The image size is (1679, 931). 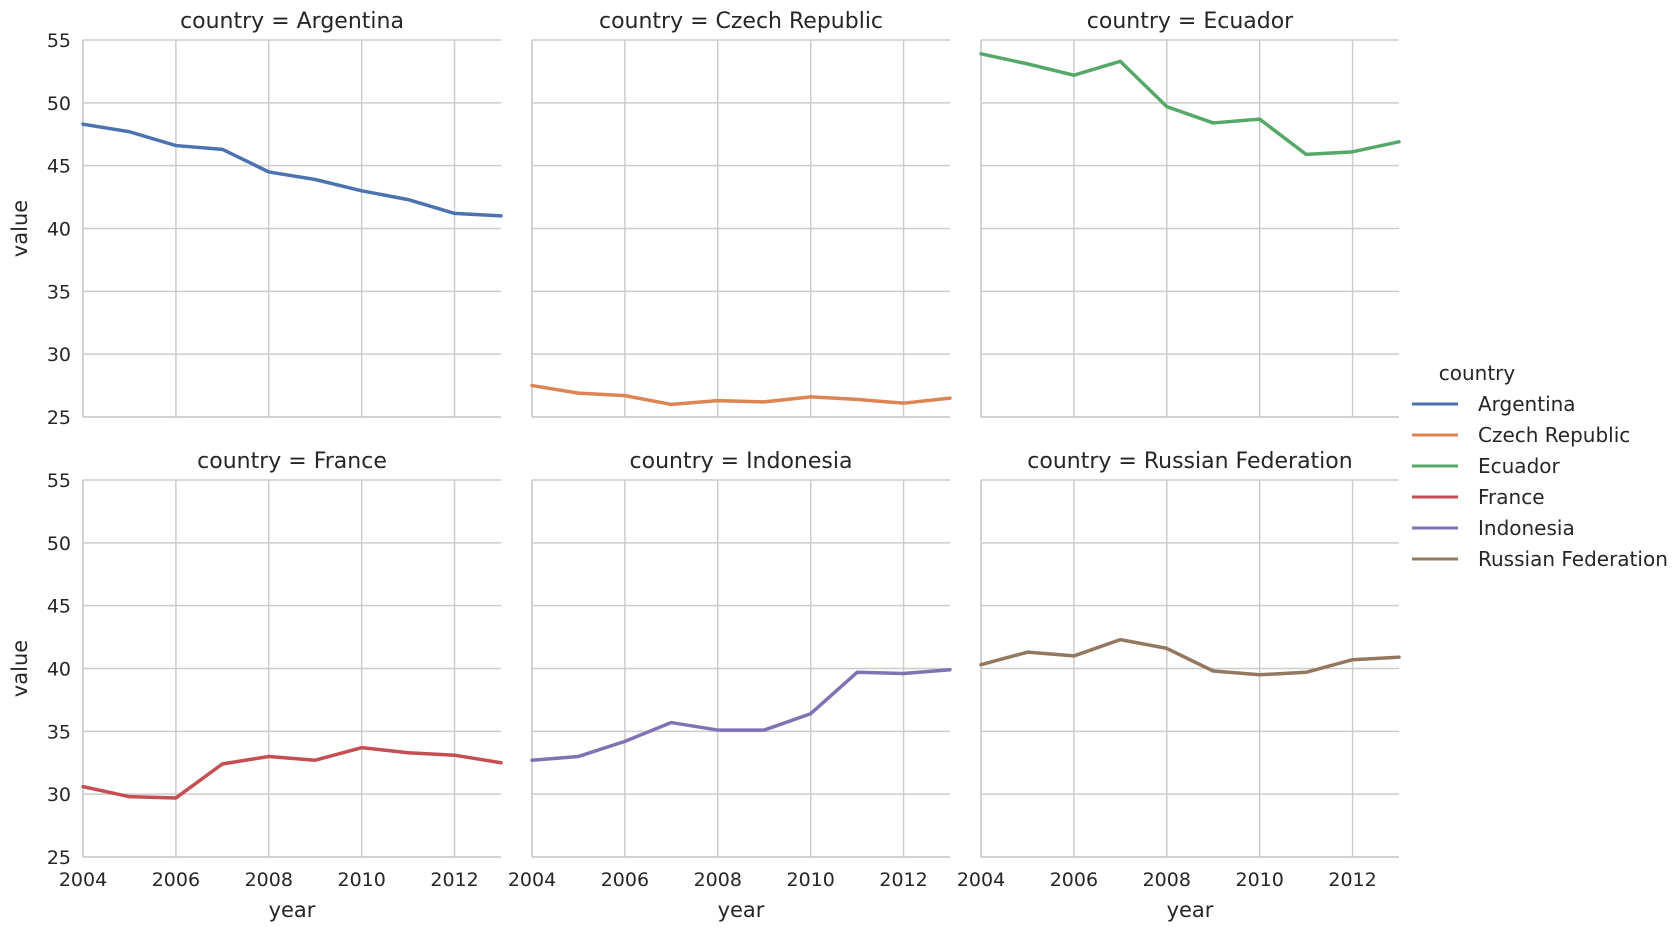 What do you see at coordinates (1526, 528) in the screenshot?
I see `legend-label: Indonesia` at bounding box center [1526, 528].